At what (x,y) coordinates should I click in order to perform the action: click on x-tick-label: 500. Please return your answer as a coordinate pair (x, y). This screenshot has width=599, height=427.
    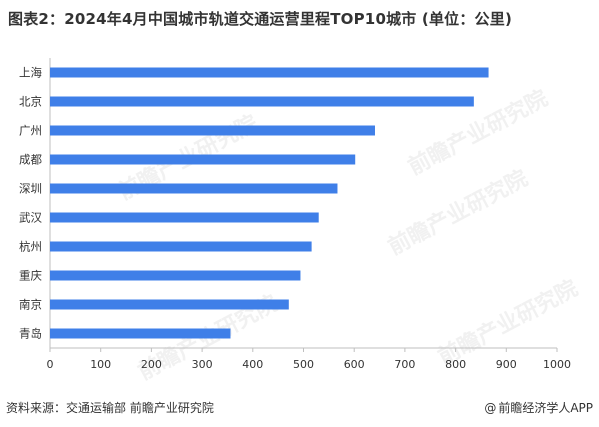
    Looking at the image, I should click on (303, 364).